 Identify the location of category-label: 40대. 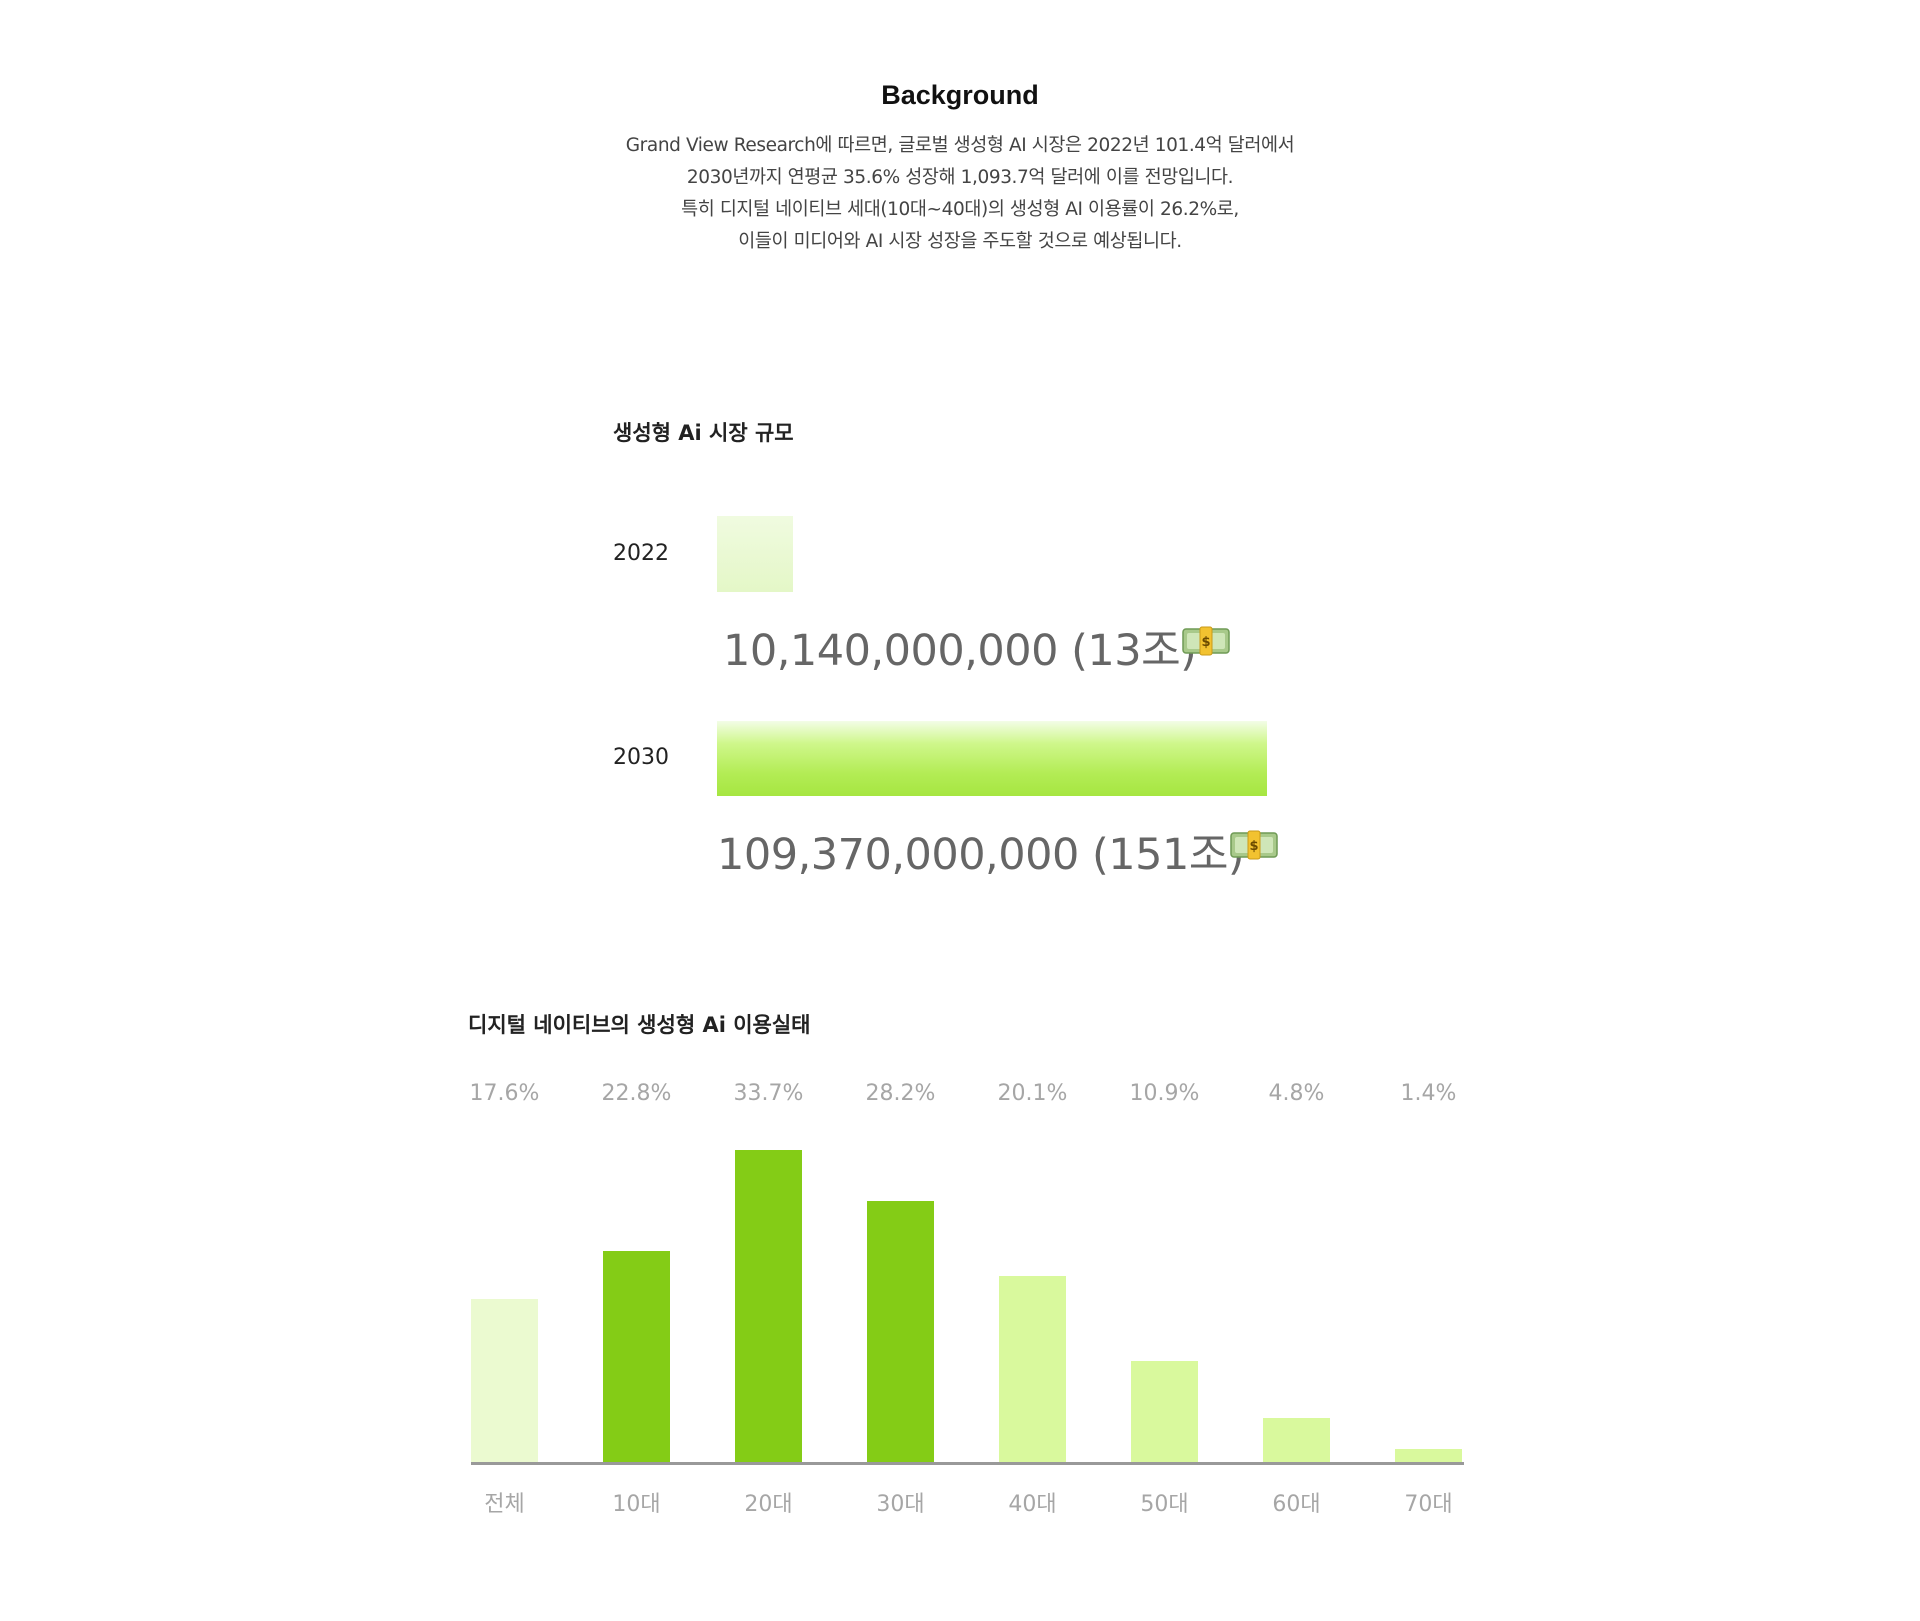
(1032, 1504).